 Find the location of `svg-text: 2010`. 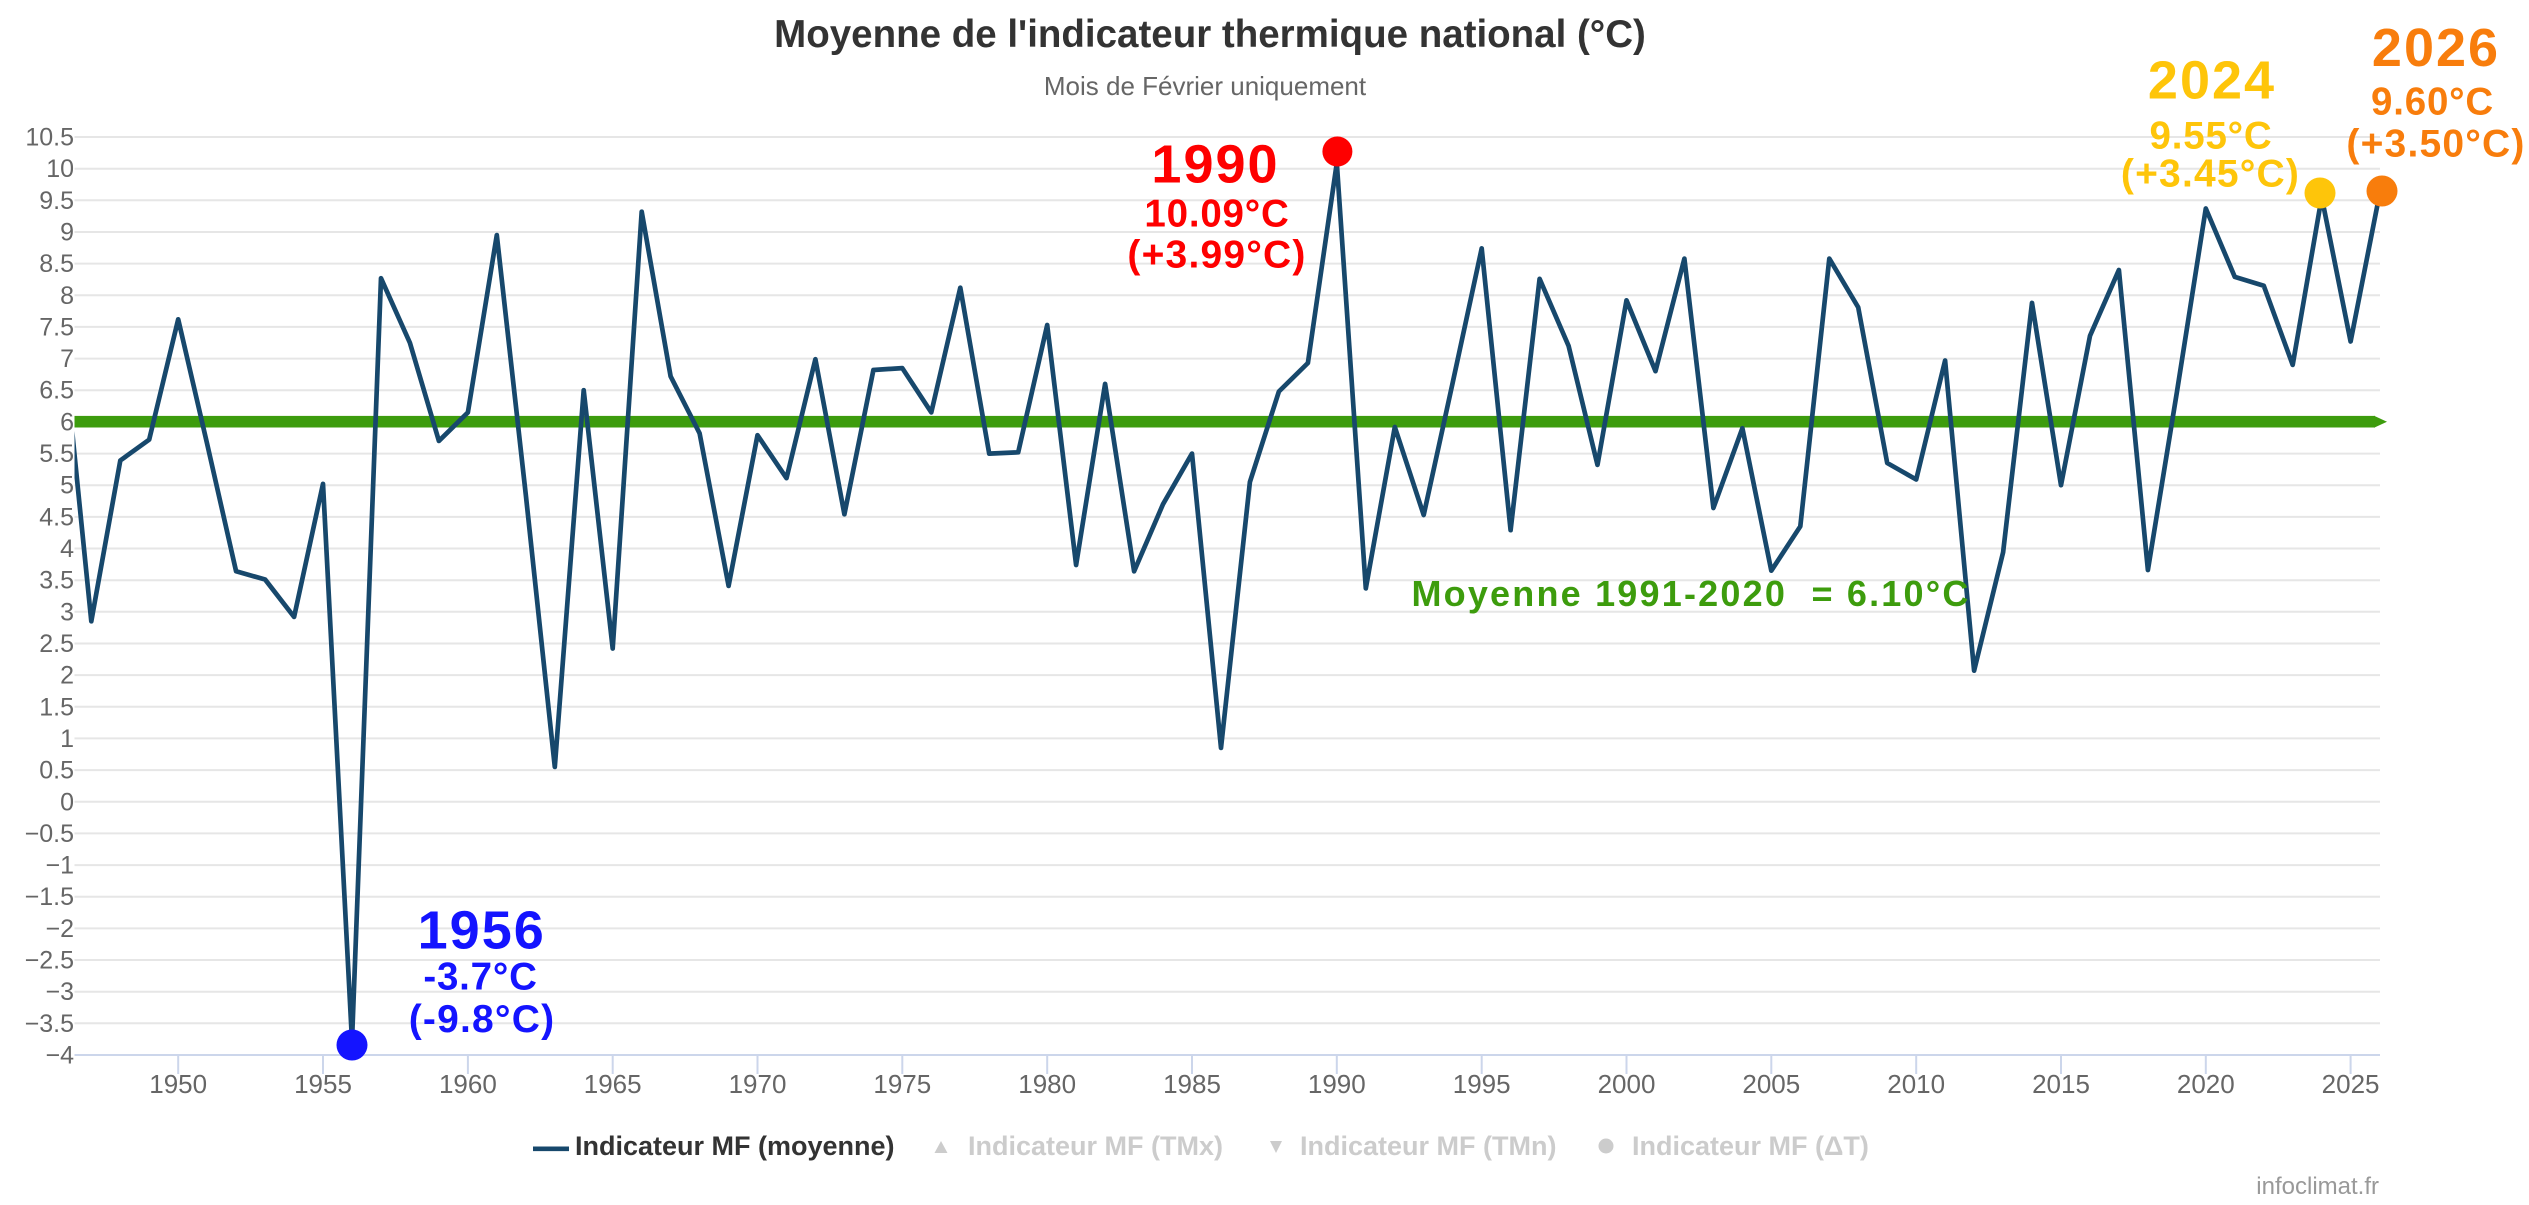

svg-text: 2010 is located at coordinates (1916, 1084).